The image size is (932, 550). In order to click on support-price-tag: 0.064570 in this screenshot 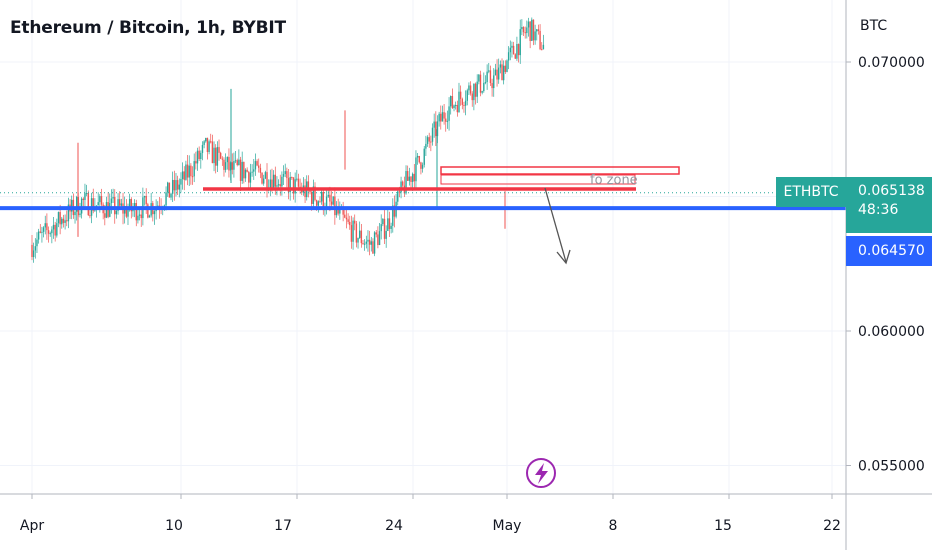, I will do `click(889, 251)`.